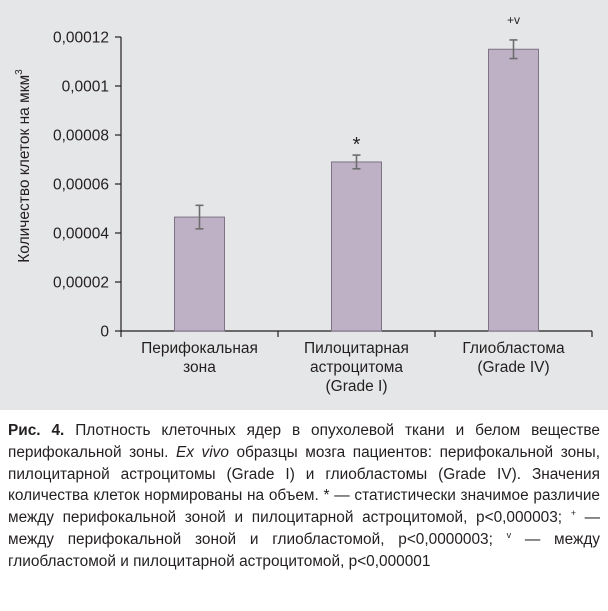  What do you see at coordinates (573, 513) in the screenshot?
I see `caption-sup-plus: +` at bounding box center [573, 513].